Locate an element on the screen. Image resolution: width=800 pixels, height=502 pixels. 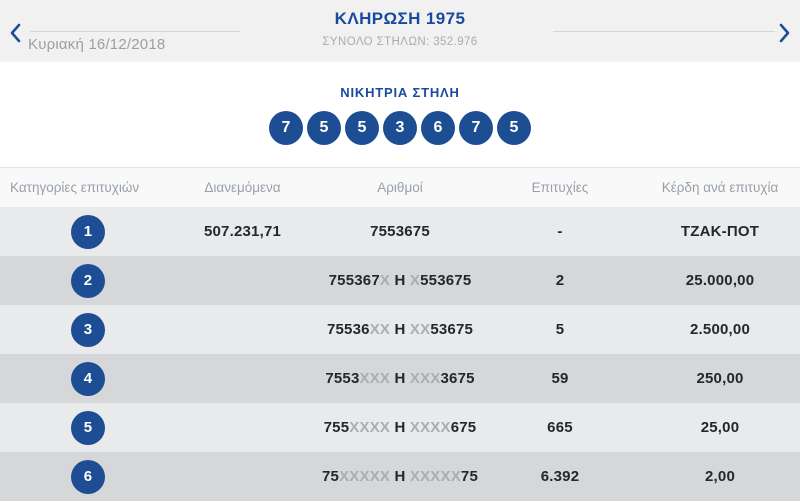
category-badge: 3 is located at coordinates (88, 329).